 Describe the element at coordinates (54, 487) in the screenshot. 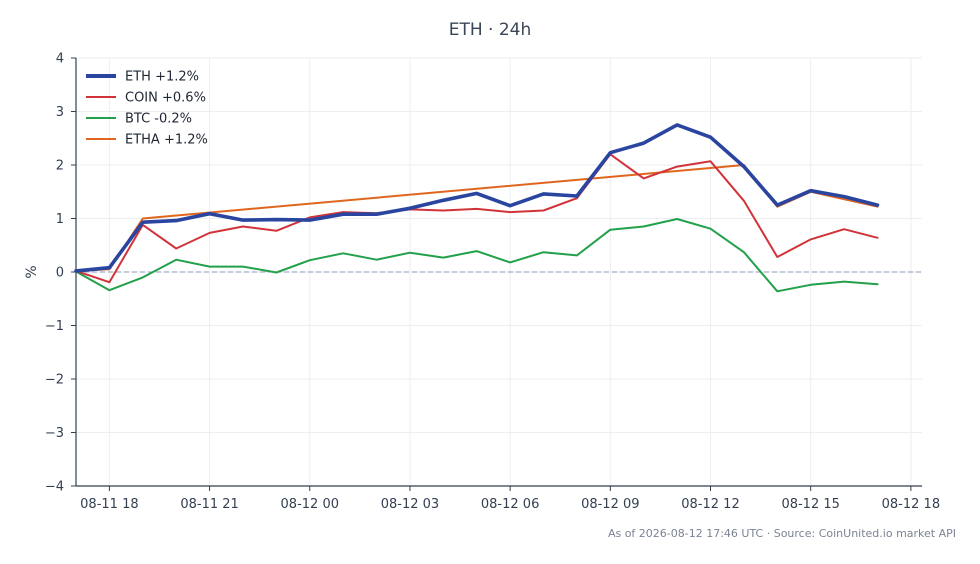

I see `y-tick-label: −4` at that location.